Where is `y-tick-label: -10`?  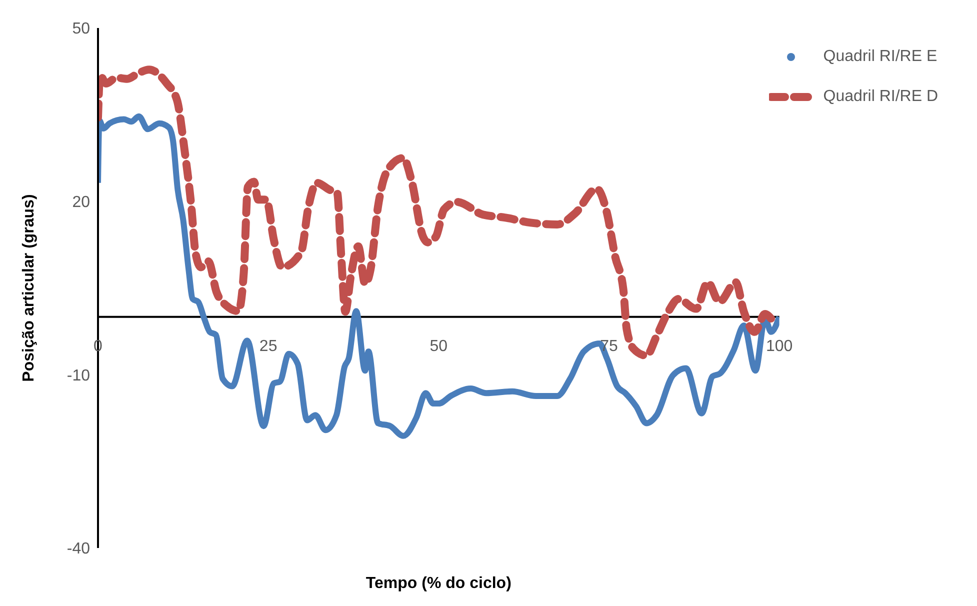
y-tick-label: -10 is located at coordinates (78, 375).